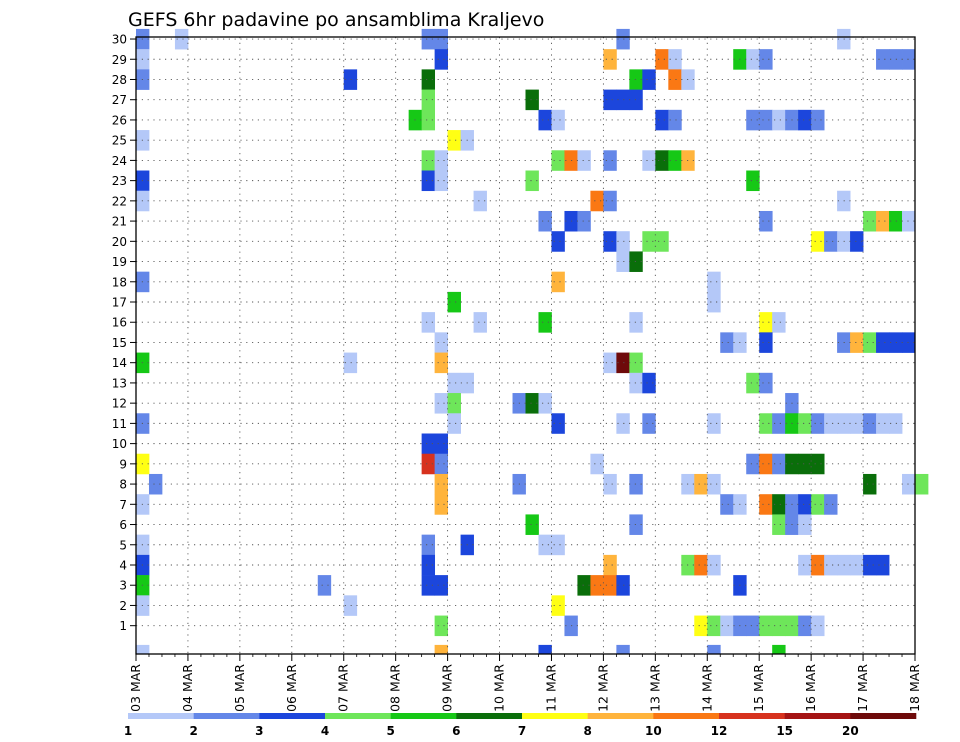 Image resolution: width=960 pixels, height=742 pixels. What do you see at coordinates (758, 688) in the screenshot?
I see `x-tick-label: 15 MAR` at bounding box center [758, 688].